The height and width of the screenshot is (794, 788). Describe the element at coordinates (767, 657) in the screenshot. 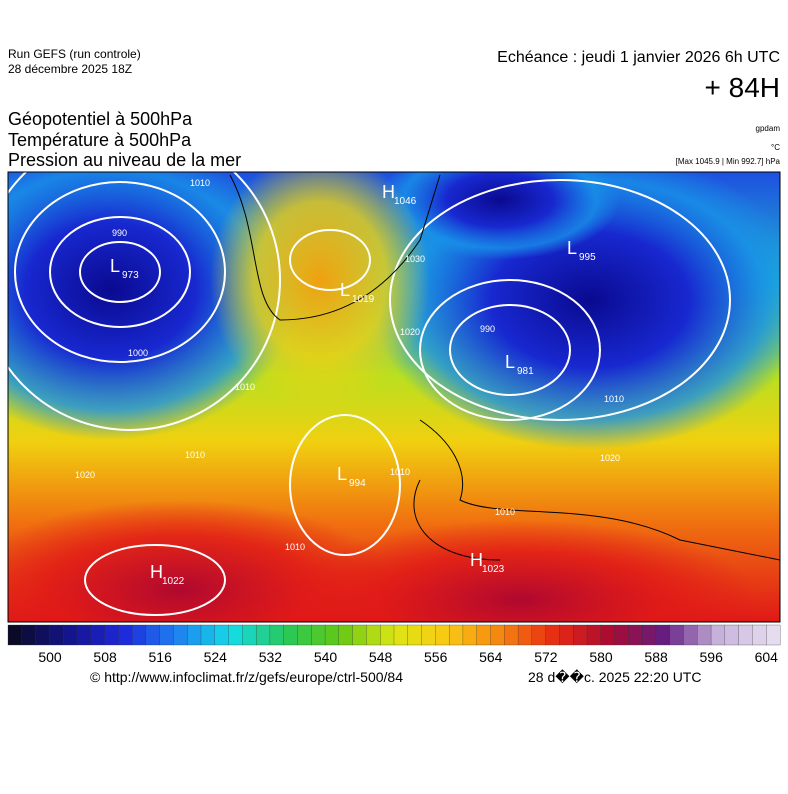

I see `colorbar-tick: 604` at that location.